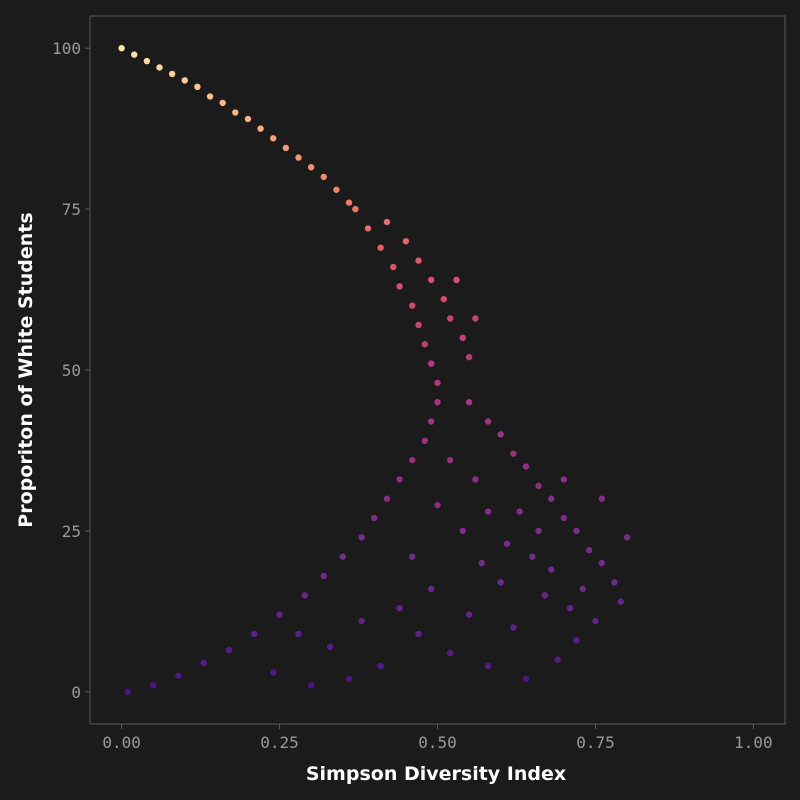  What do you see at coordinates (76, 692) in the screenshot?
I see `y-tick-label: 0` at bounding box center [76, 692].